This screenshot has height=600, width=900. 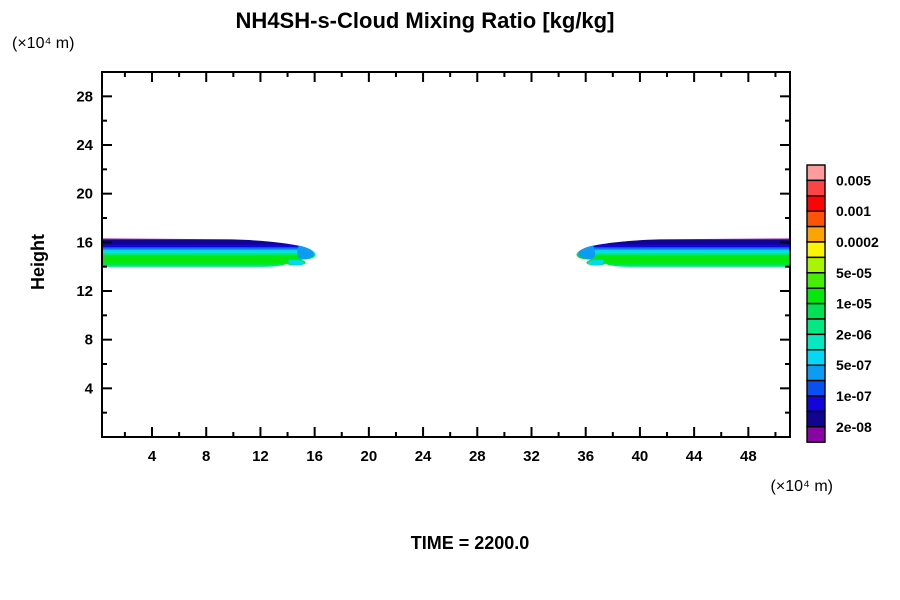 What do you see at coordinates (425, 20) in the screenshot?
I see `chart-title: NH4SH-s-Cloud Mixing Ratio [kg/kg]` at bounding box center [425, 20].